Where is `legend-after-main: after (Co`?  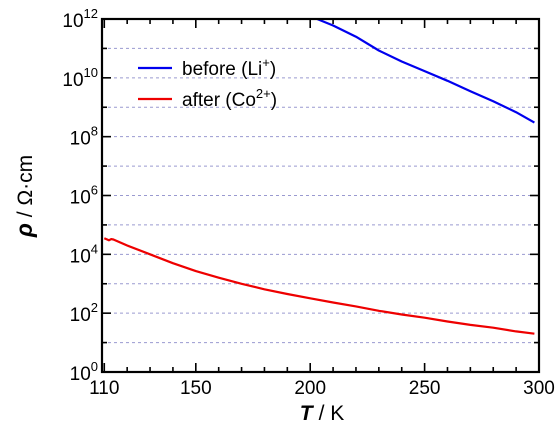 legend-after-main: after (Co is located at coordinates (219, 100).